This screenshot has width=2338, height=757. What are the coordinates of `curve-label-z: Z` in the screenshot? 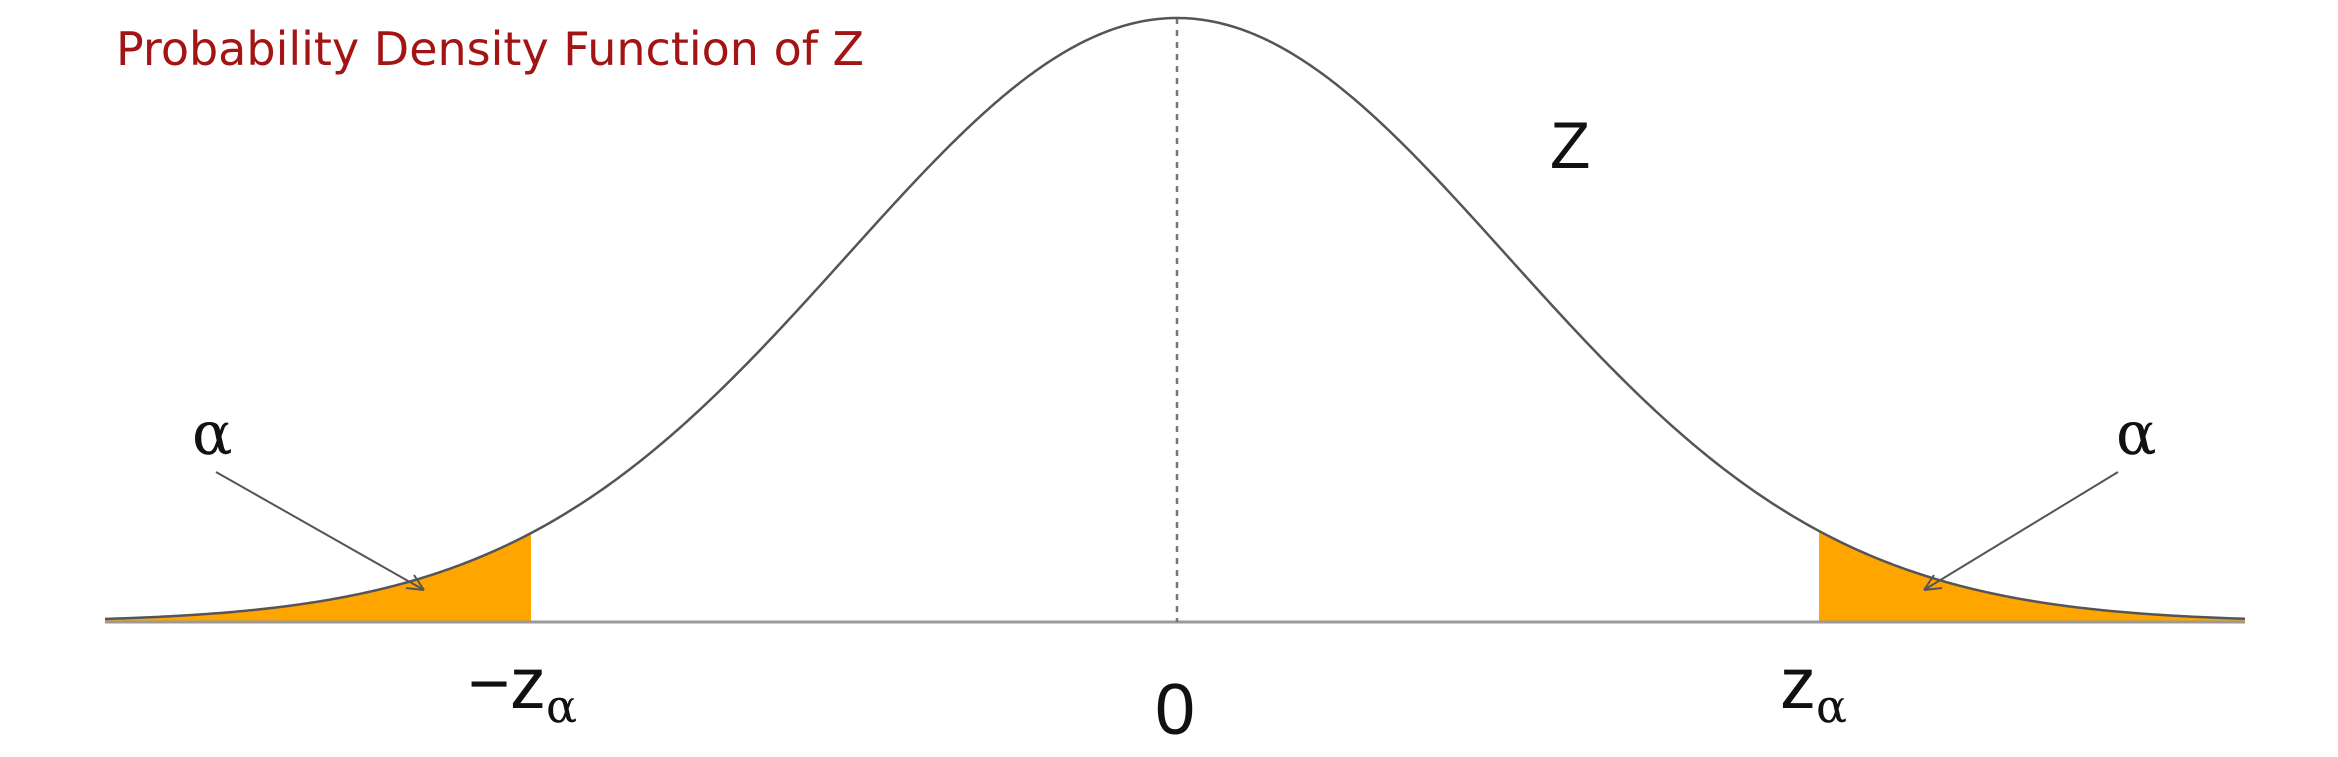 It's located at (1570, 145).